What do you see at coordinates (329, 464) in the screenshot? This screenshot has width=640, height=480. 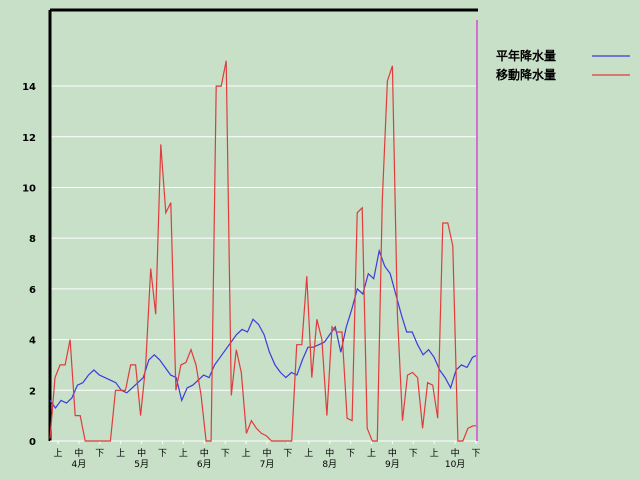 I see `month-label: 8月` at bounding box center [329, 464].